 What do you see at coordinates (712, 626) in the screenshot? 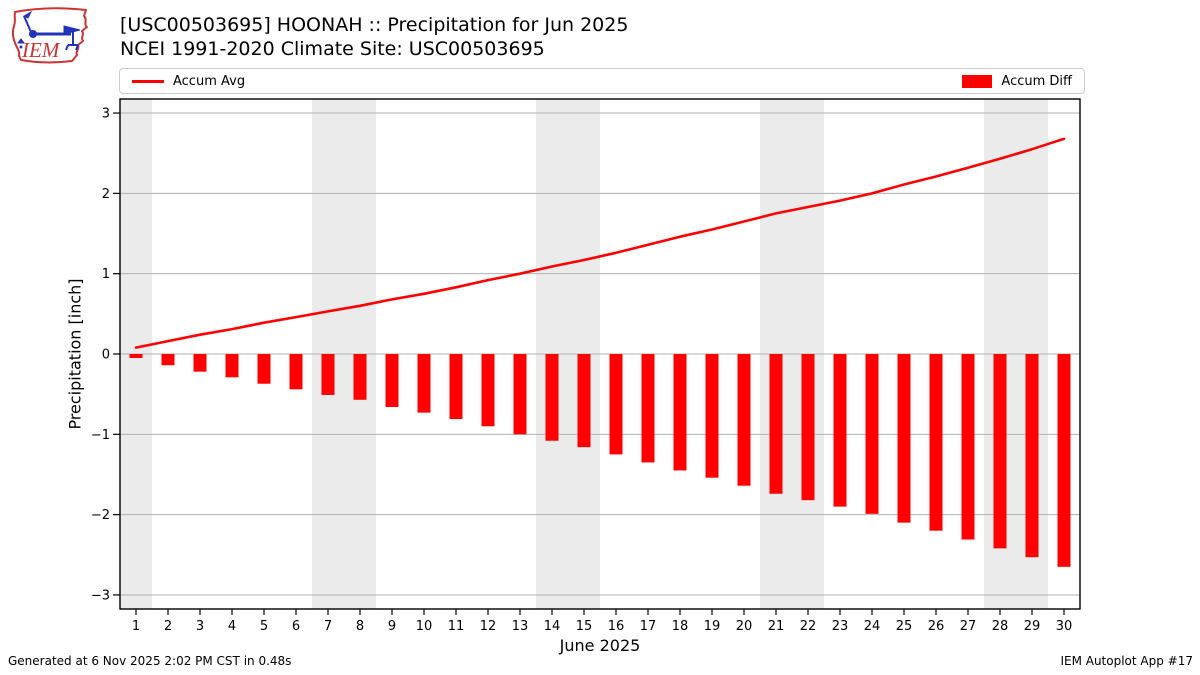
I see `x-tick-label: 19` at bounding box center [712, 626].